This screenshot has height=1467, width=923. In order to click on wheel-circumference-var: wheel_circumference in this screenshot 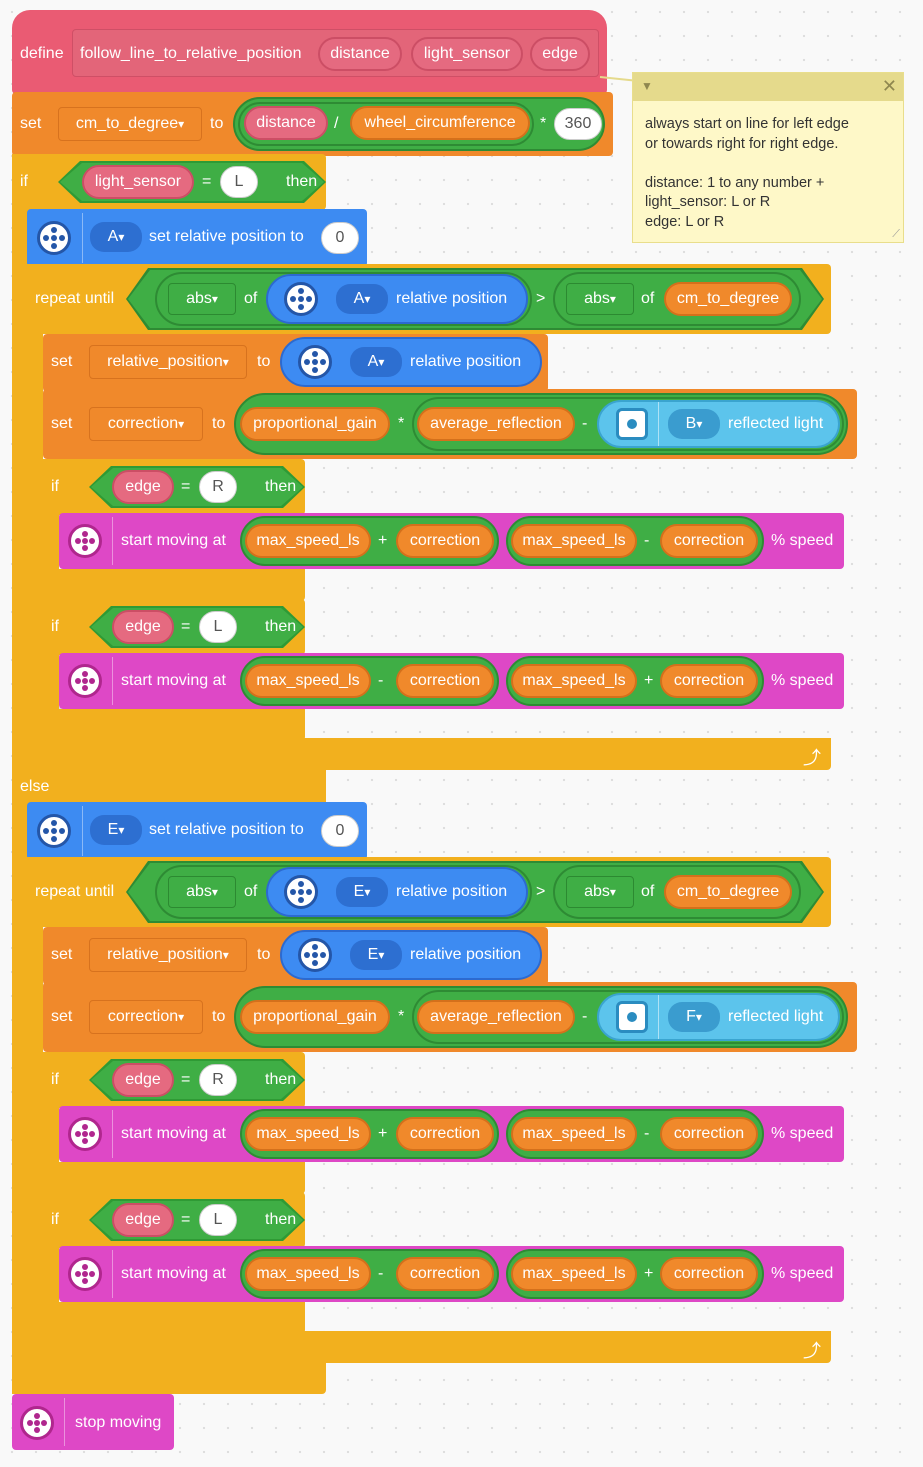, I will do `click(440, 123)`.